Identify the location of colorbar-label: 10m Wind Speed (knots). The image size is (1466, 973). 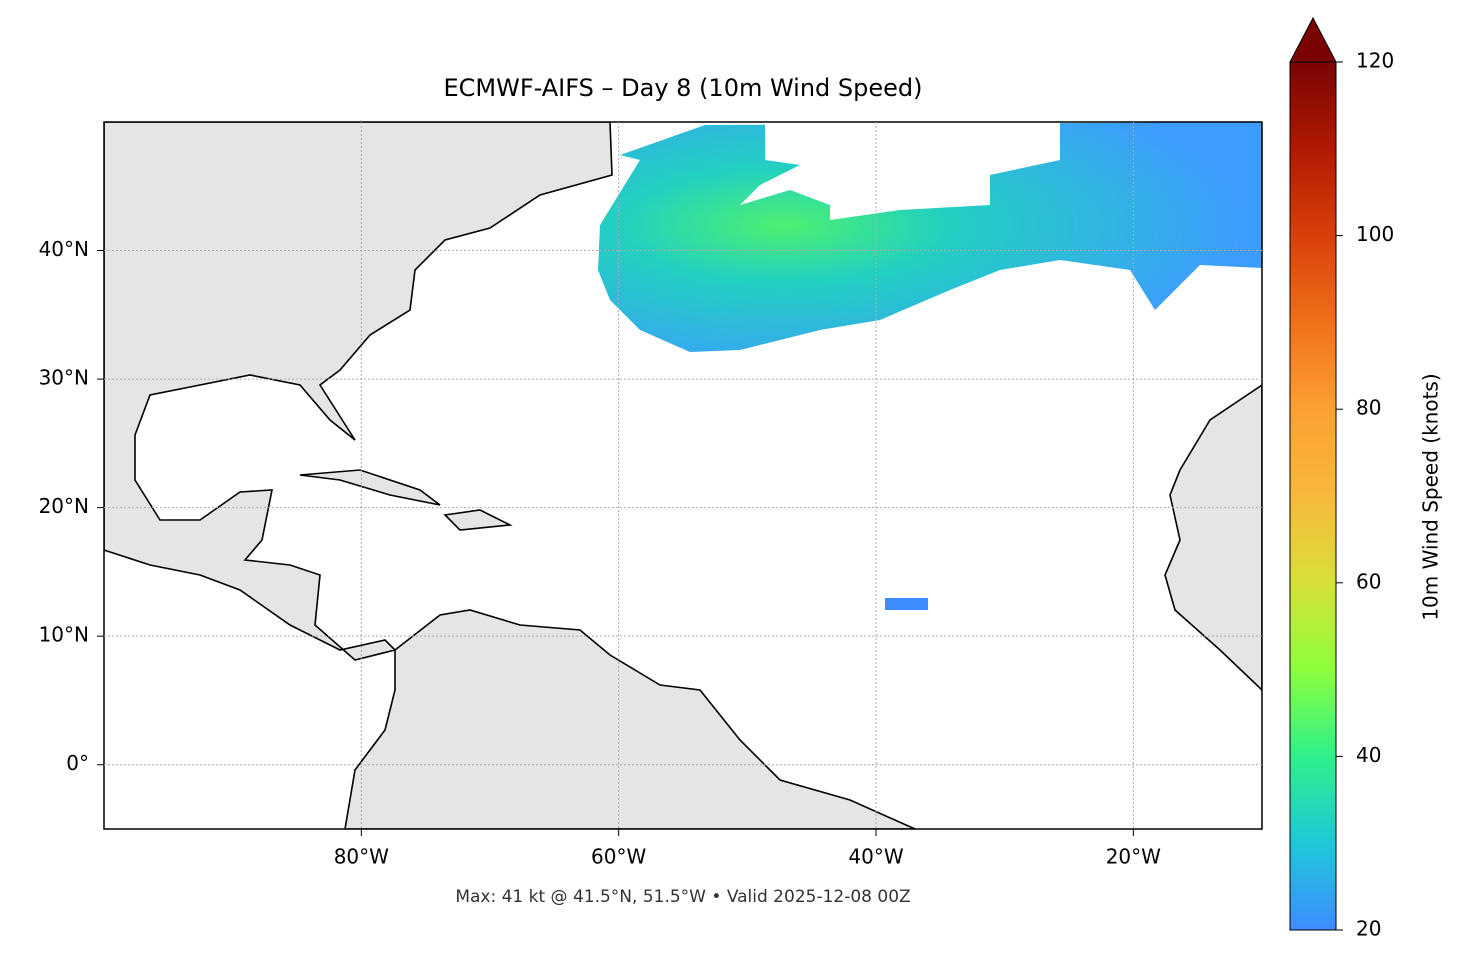
(1431, 496).